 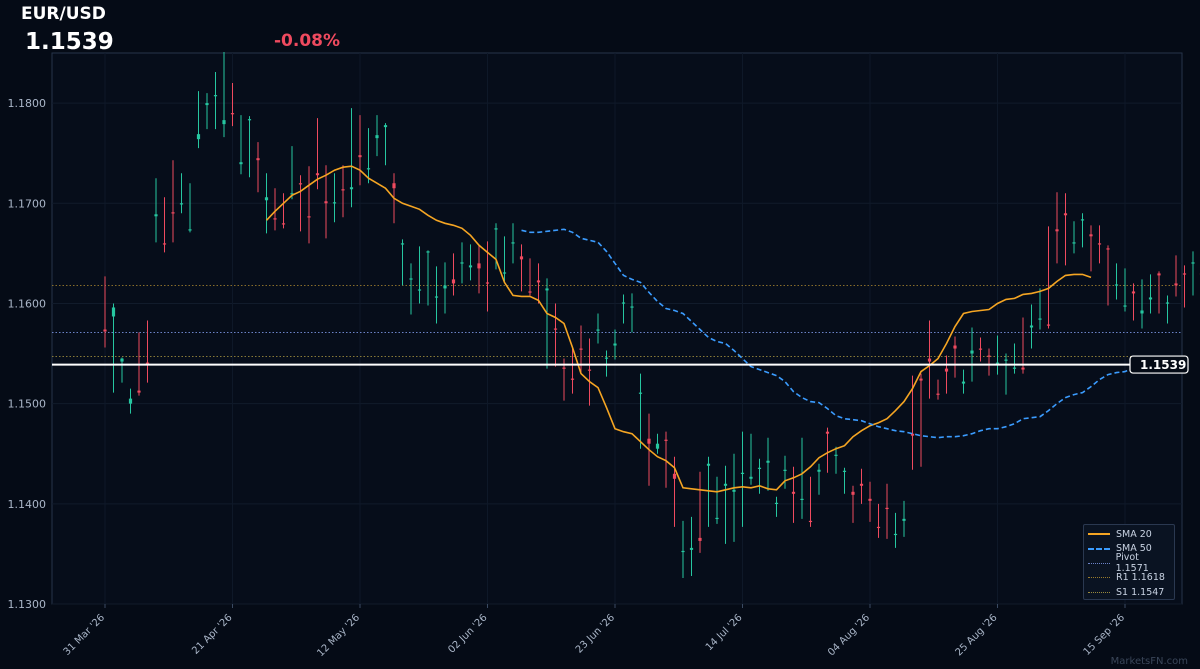 I want to click on legend-label: S1 1.1547, so click(x=1140, y=592).